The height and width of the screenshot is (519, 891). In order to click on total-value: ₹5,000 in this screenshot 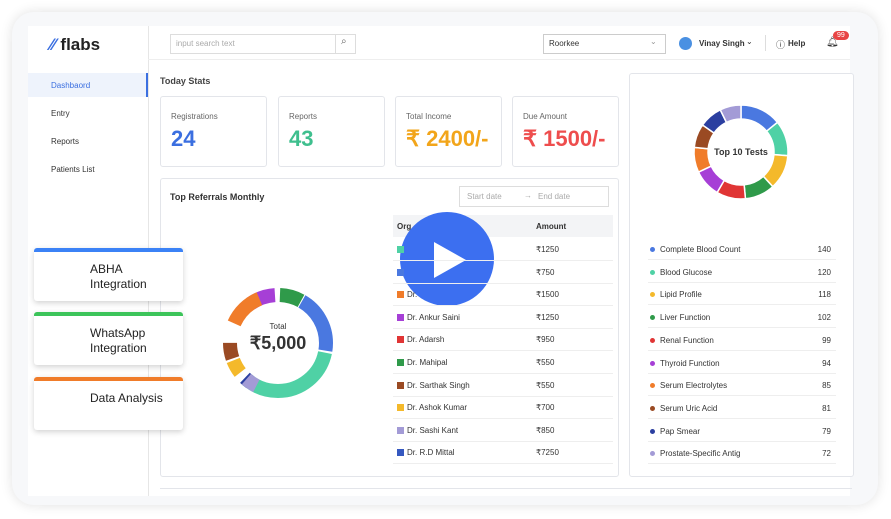, I will do `click(278, 343)`.